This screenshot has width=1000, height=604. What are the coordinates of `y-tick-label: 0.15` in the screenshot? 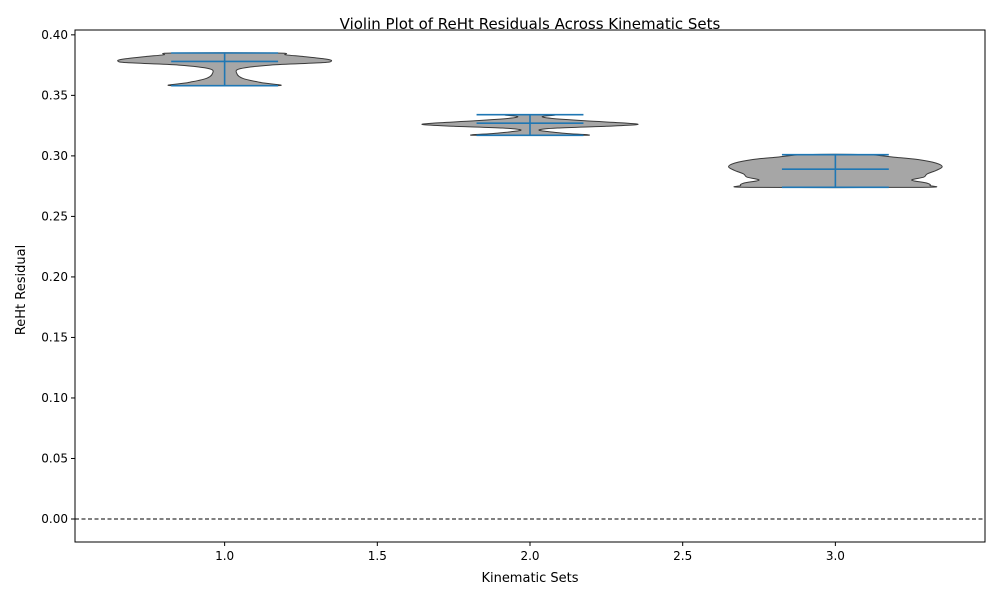 It's located at (54, 337).